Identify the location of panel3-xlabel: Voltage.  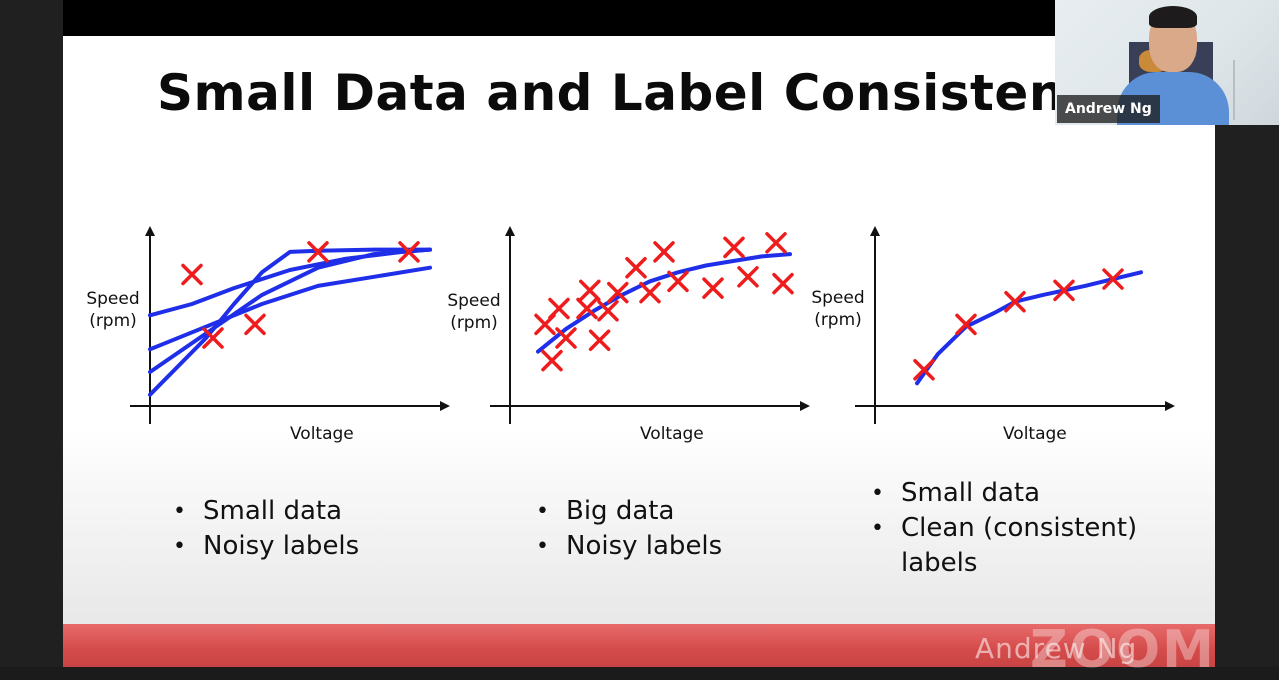
(1035, 434).